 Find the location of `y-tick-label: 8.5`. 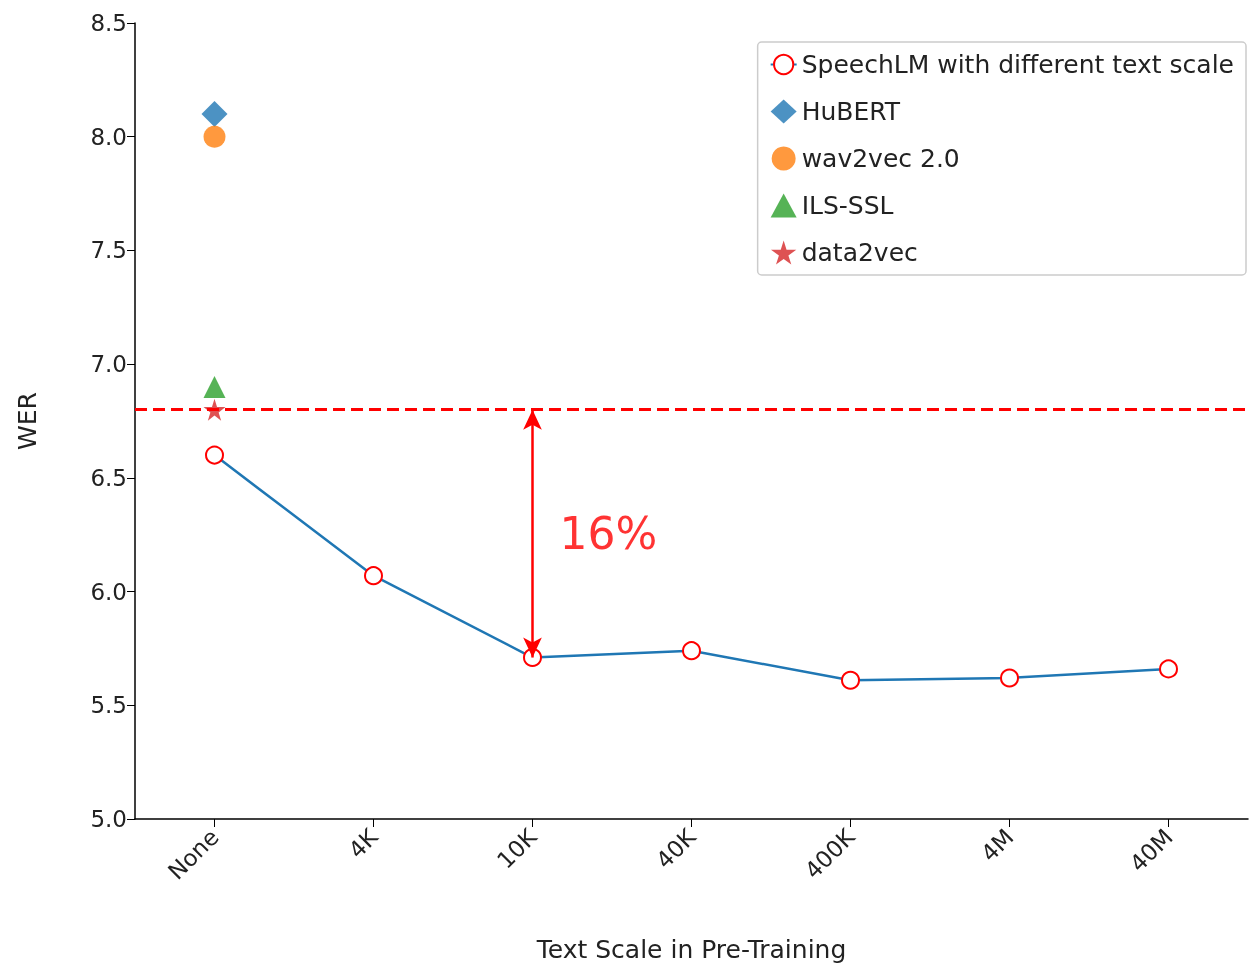

y-tick-label: 8.5 is located at coordinates (108, 23).